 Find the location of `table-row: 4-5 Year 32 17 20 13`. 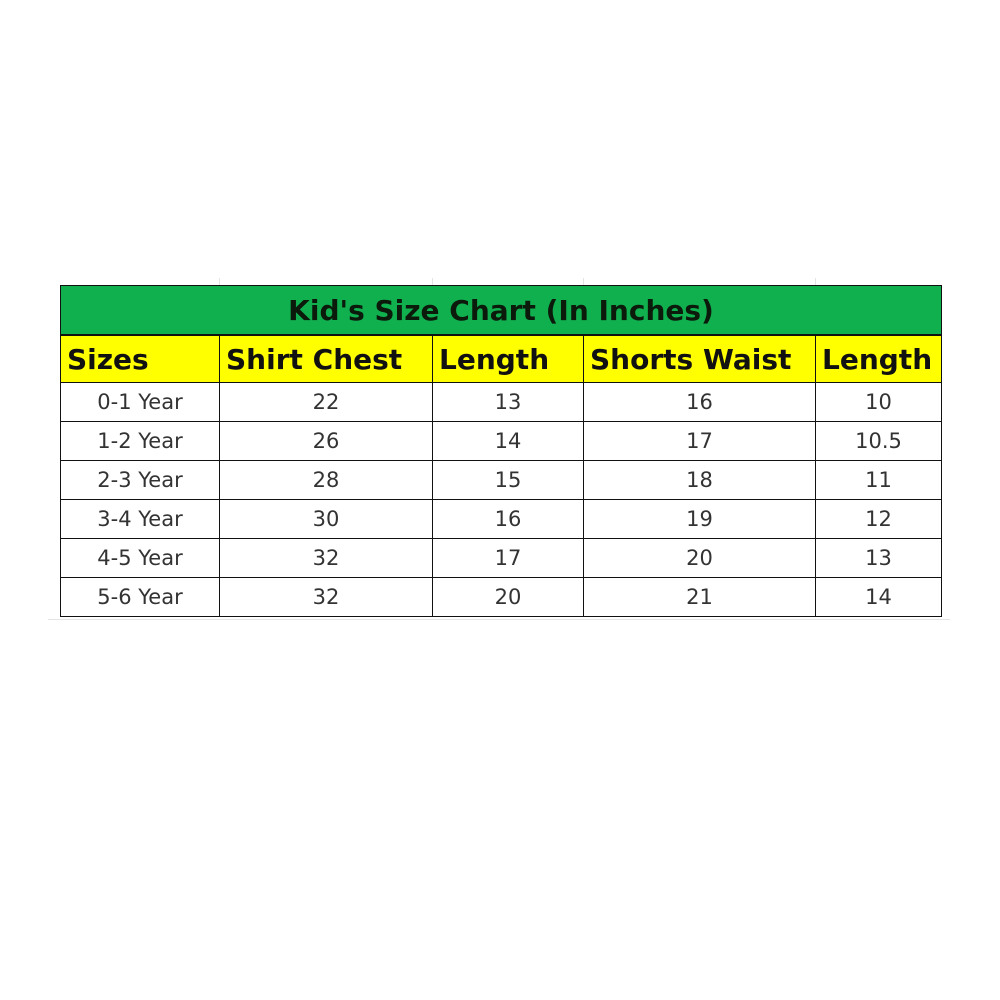

table-row: 4-5 Year 32 17 20 13 is located at coordinates (501, 558).